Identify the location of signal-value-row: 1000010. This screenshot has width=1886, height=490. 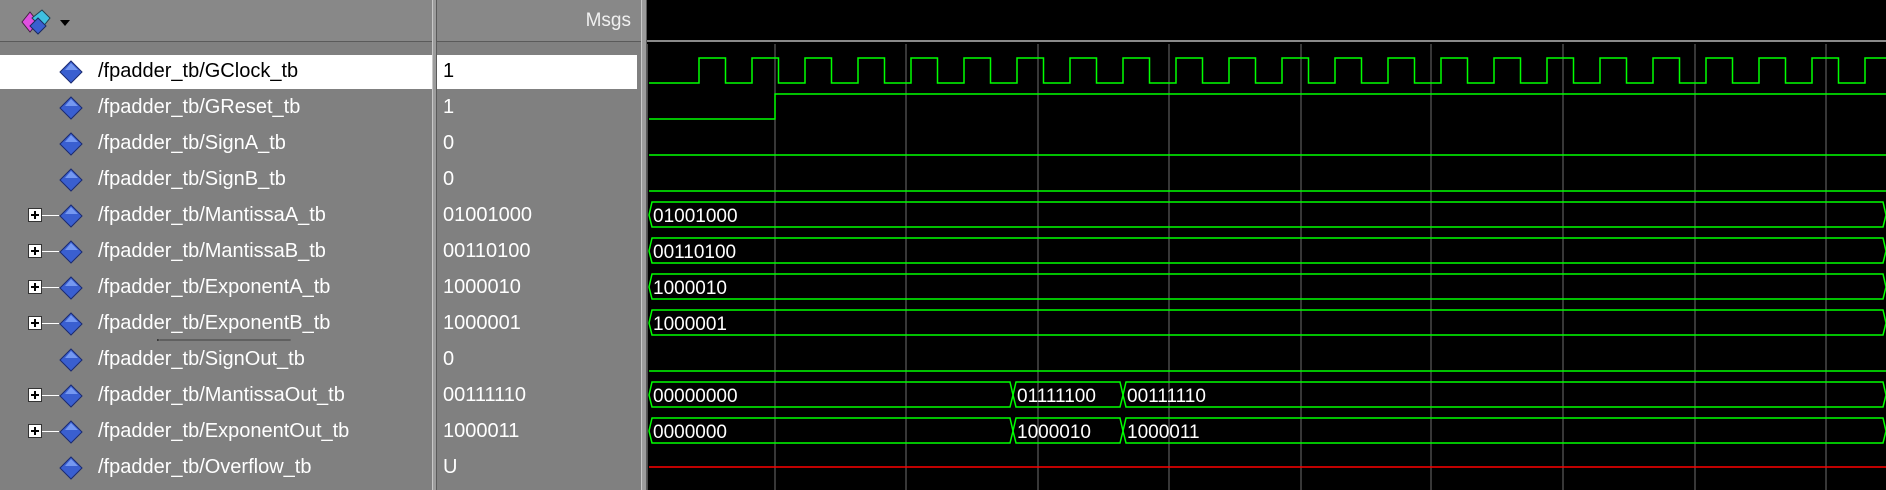
(539, 288).